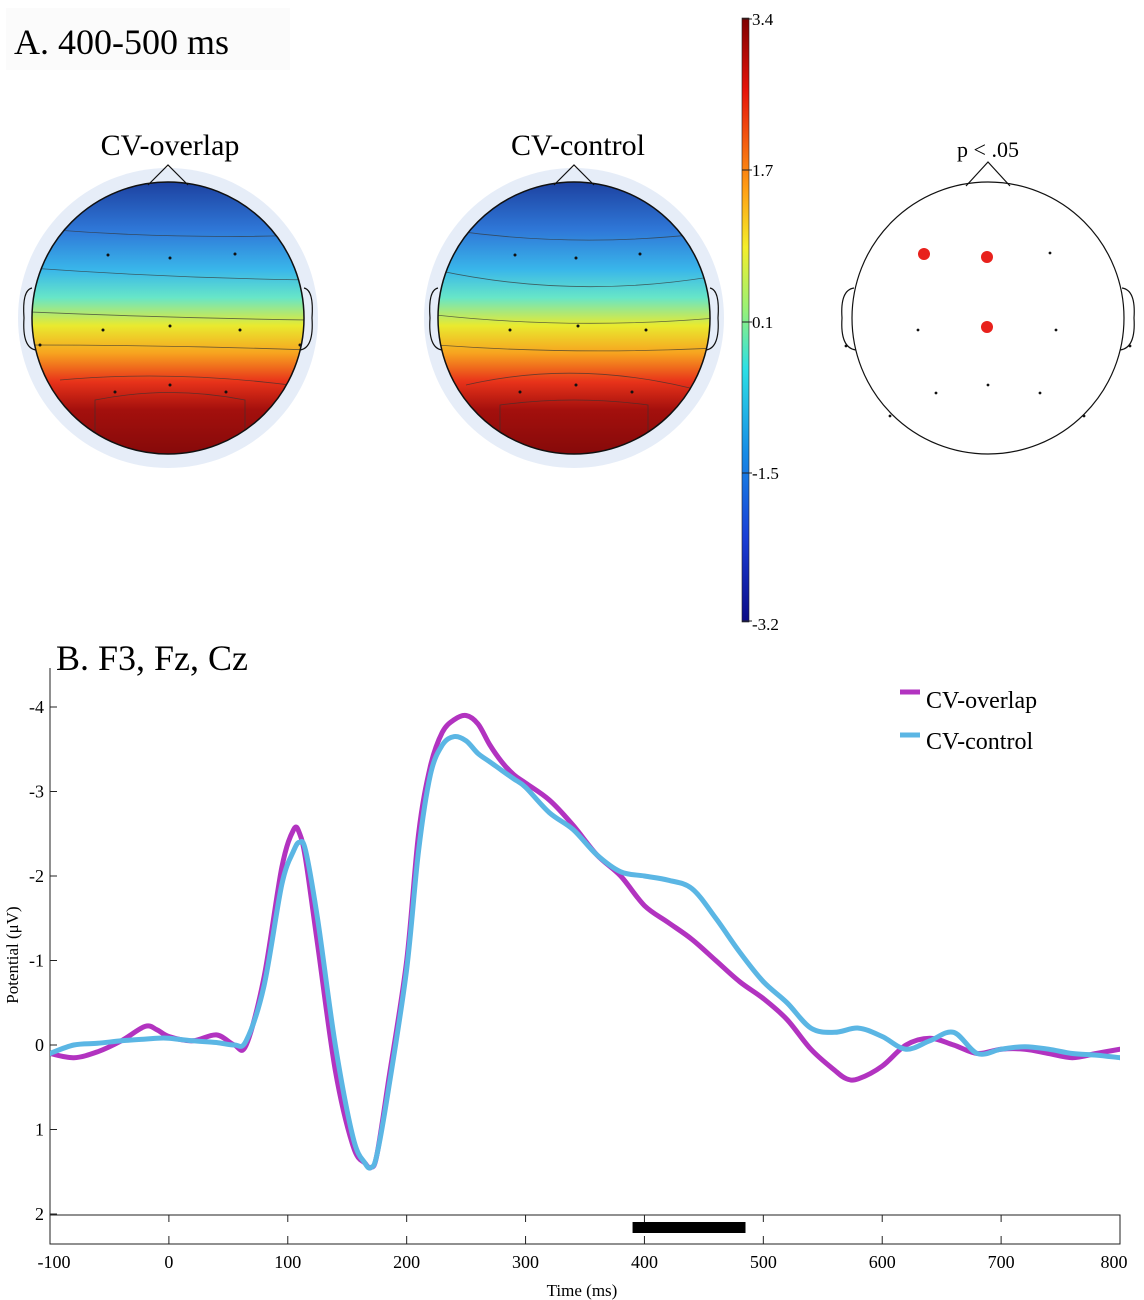 The image size is (1144, 1300). I want to click on legend: CV-overlap CV-control, so click(968, 721).